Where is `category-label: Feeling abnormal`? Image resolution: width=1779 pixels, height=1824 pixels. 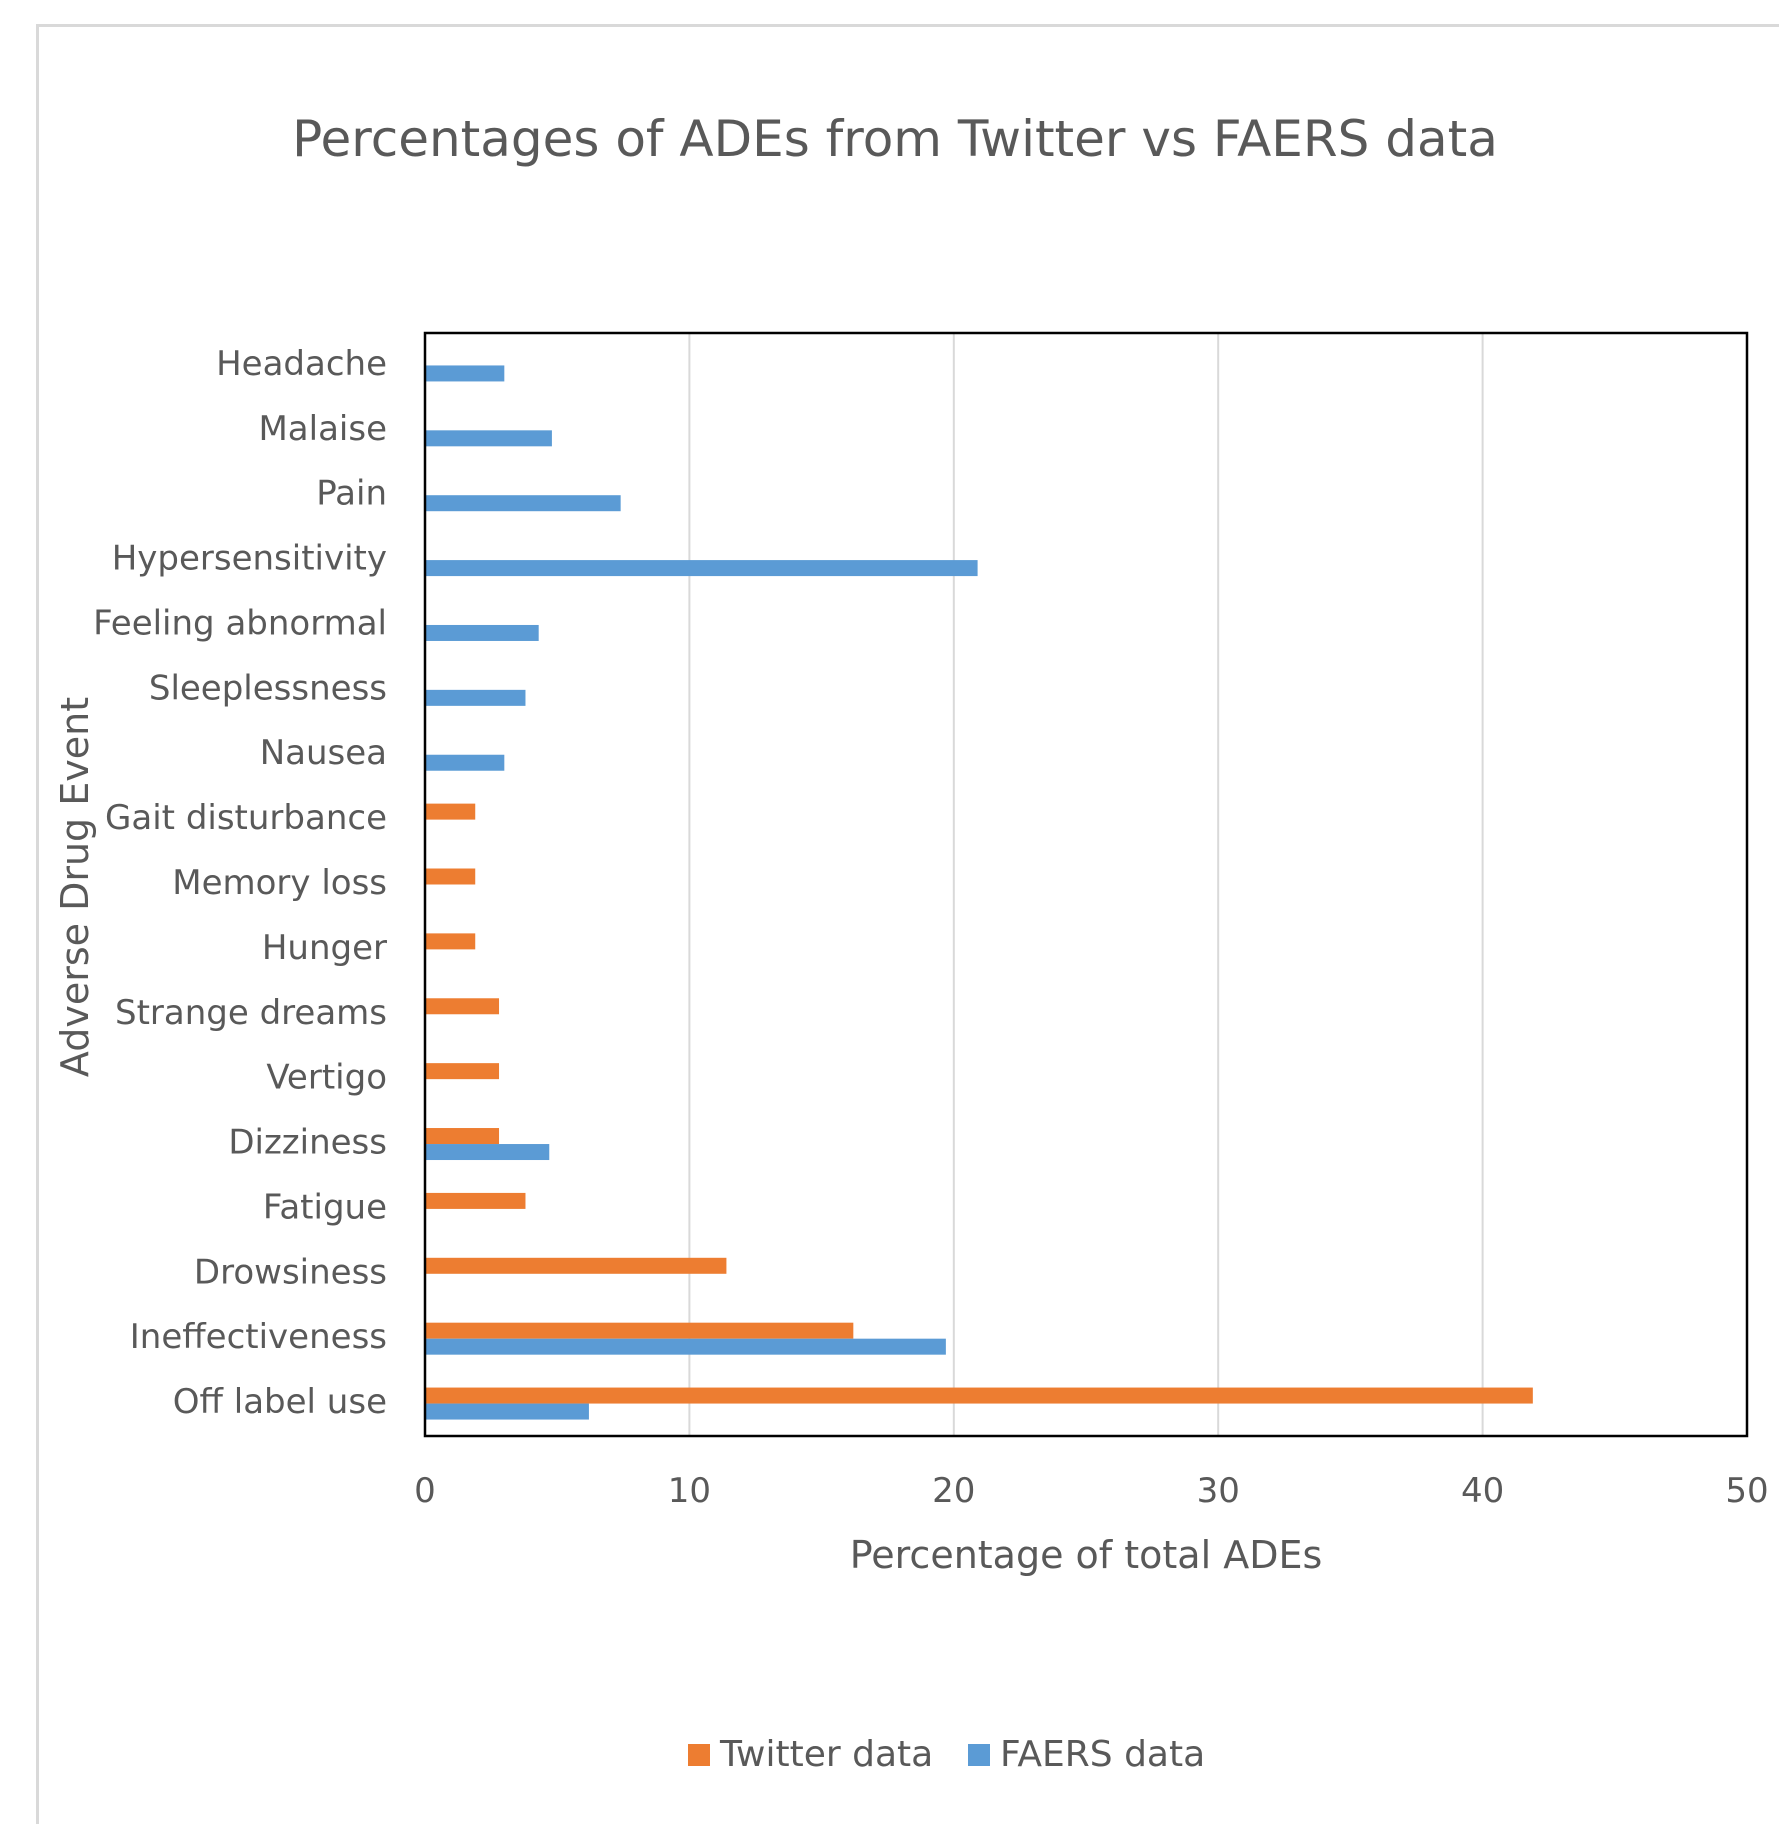
category-label: Feeling abnormal is located at coordinates (240, 623).